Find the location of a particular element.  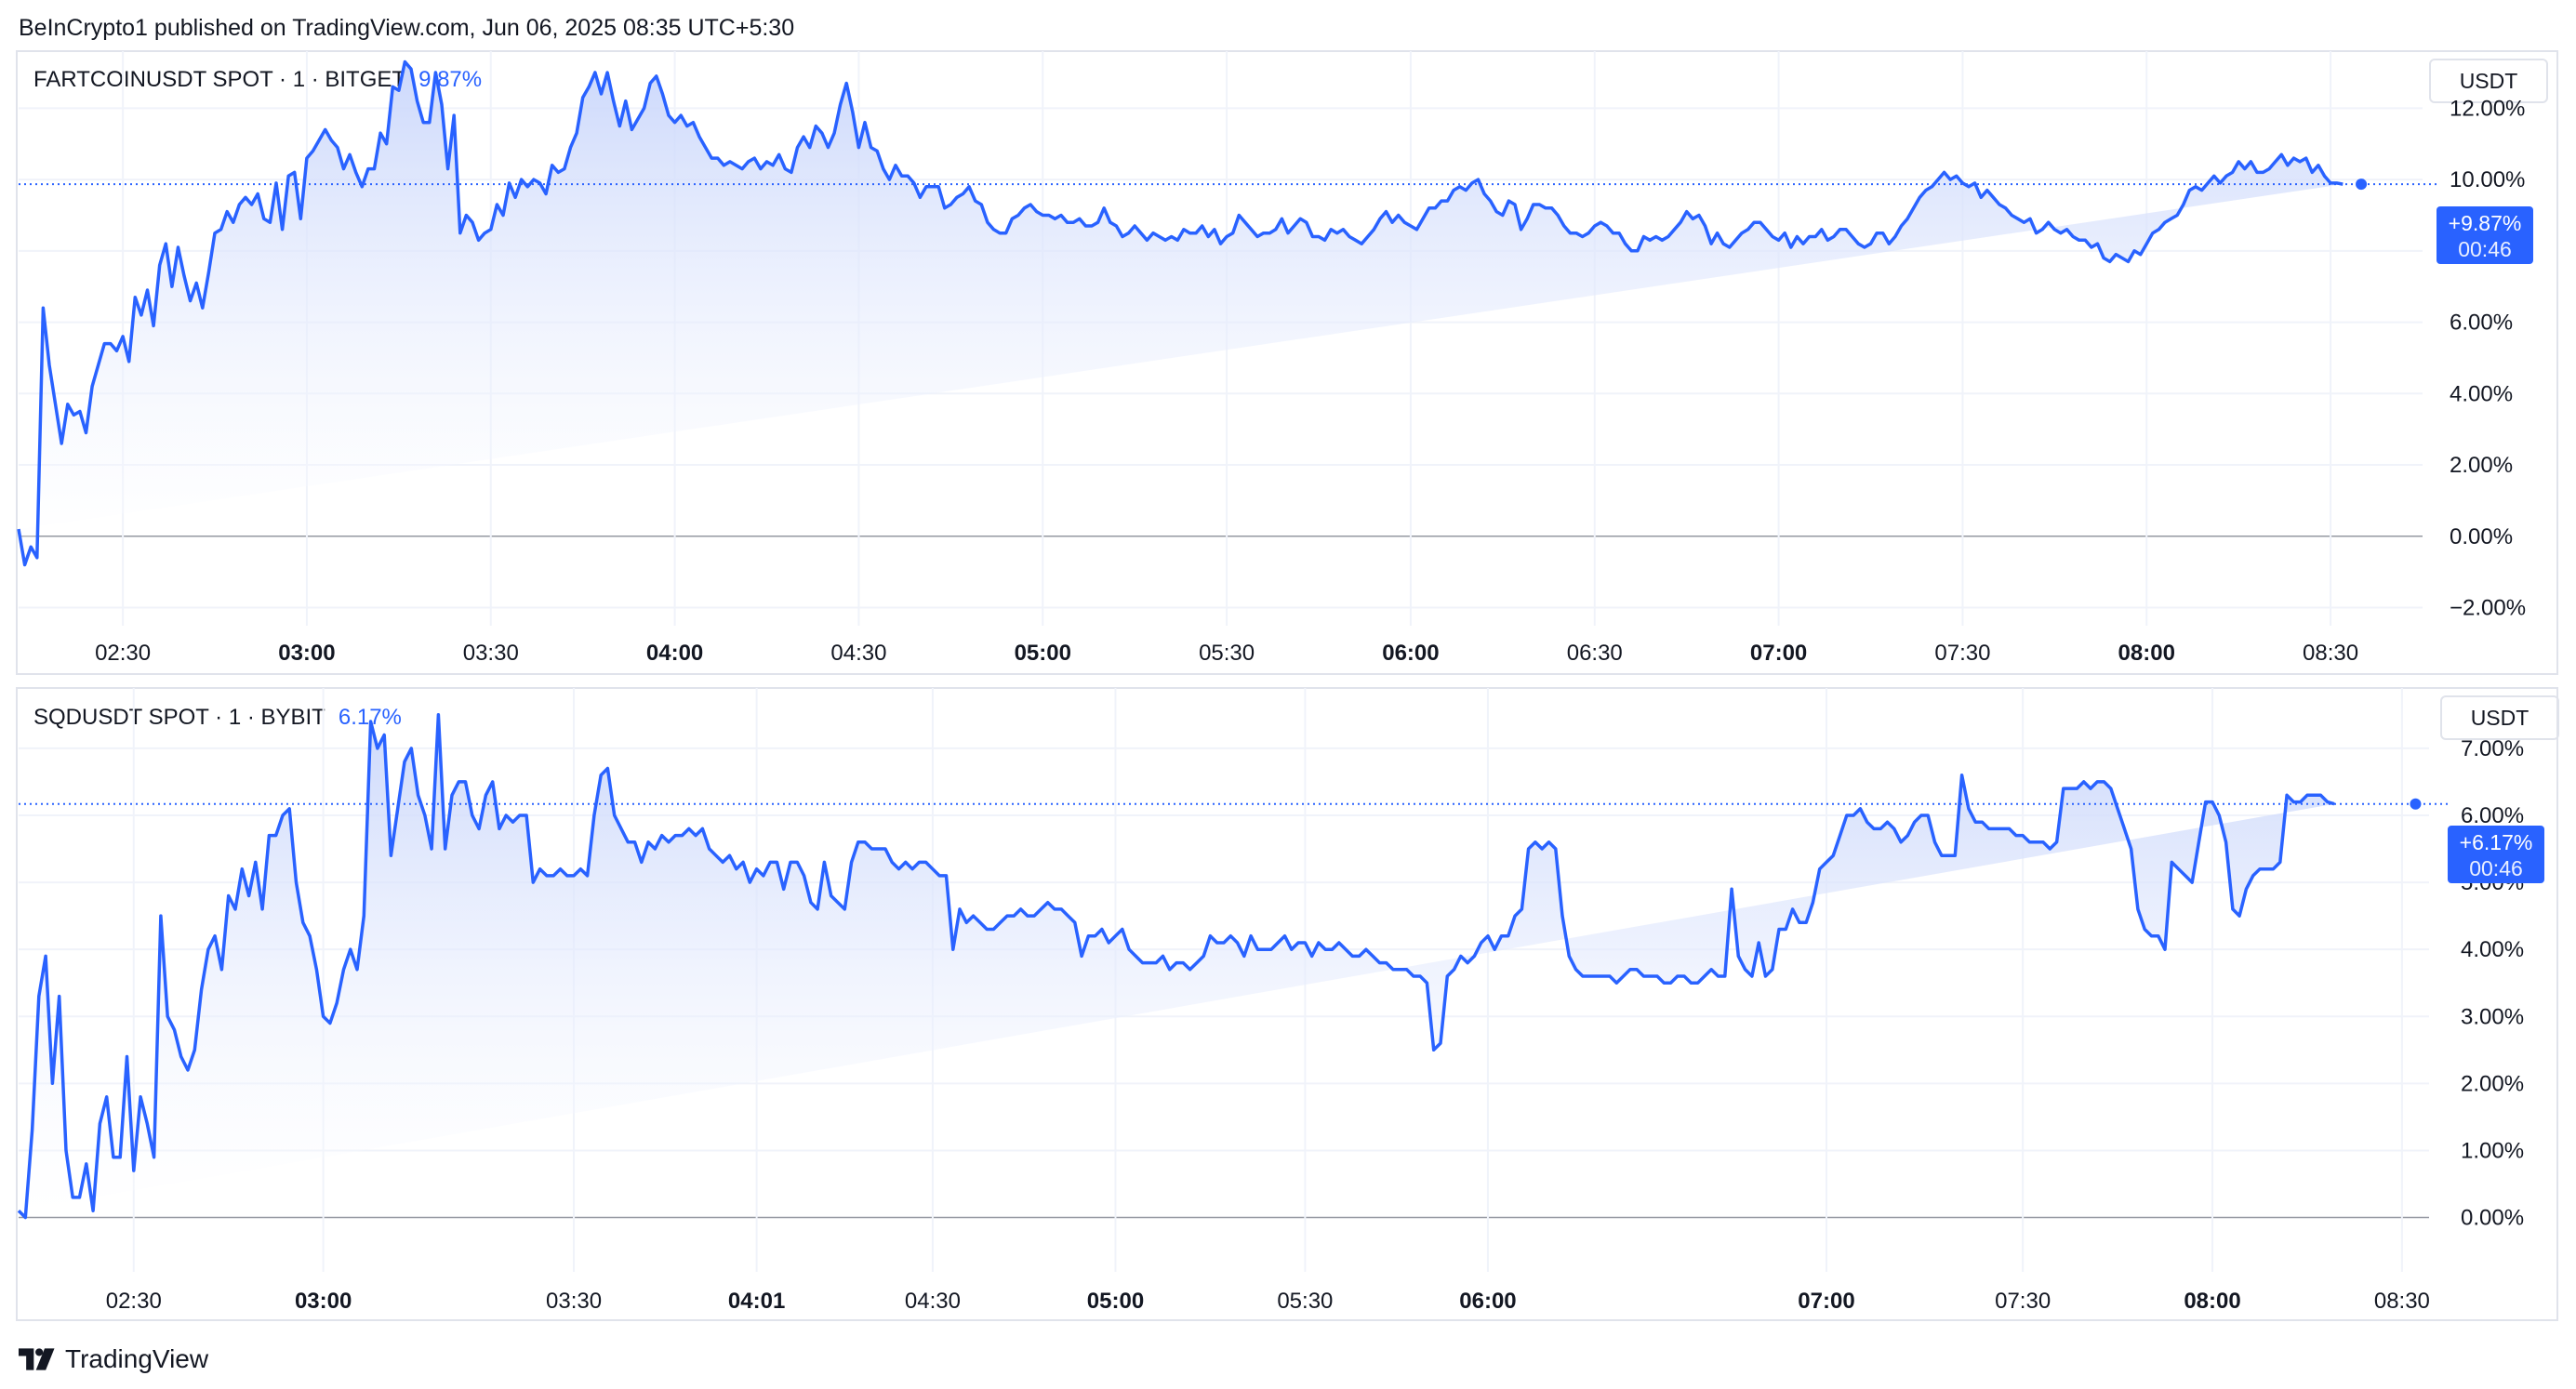

chart1-currency-button: USDT is located at coordinates (2488, 81).